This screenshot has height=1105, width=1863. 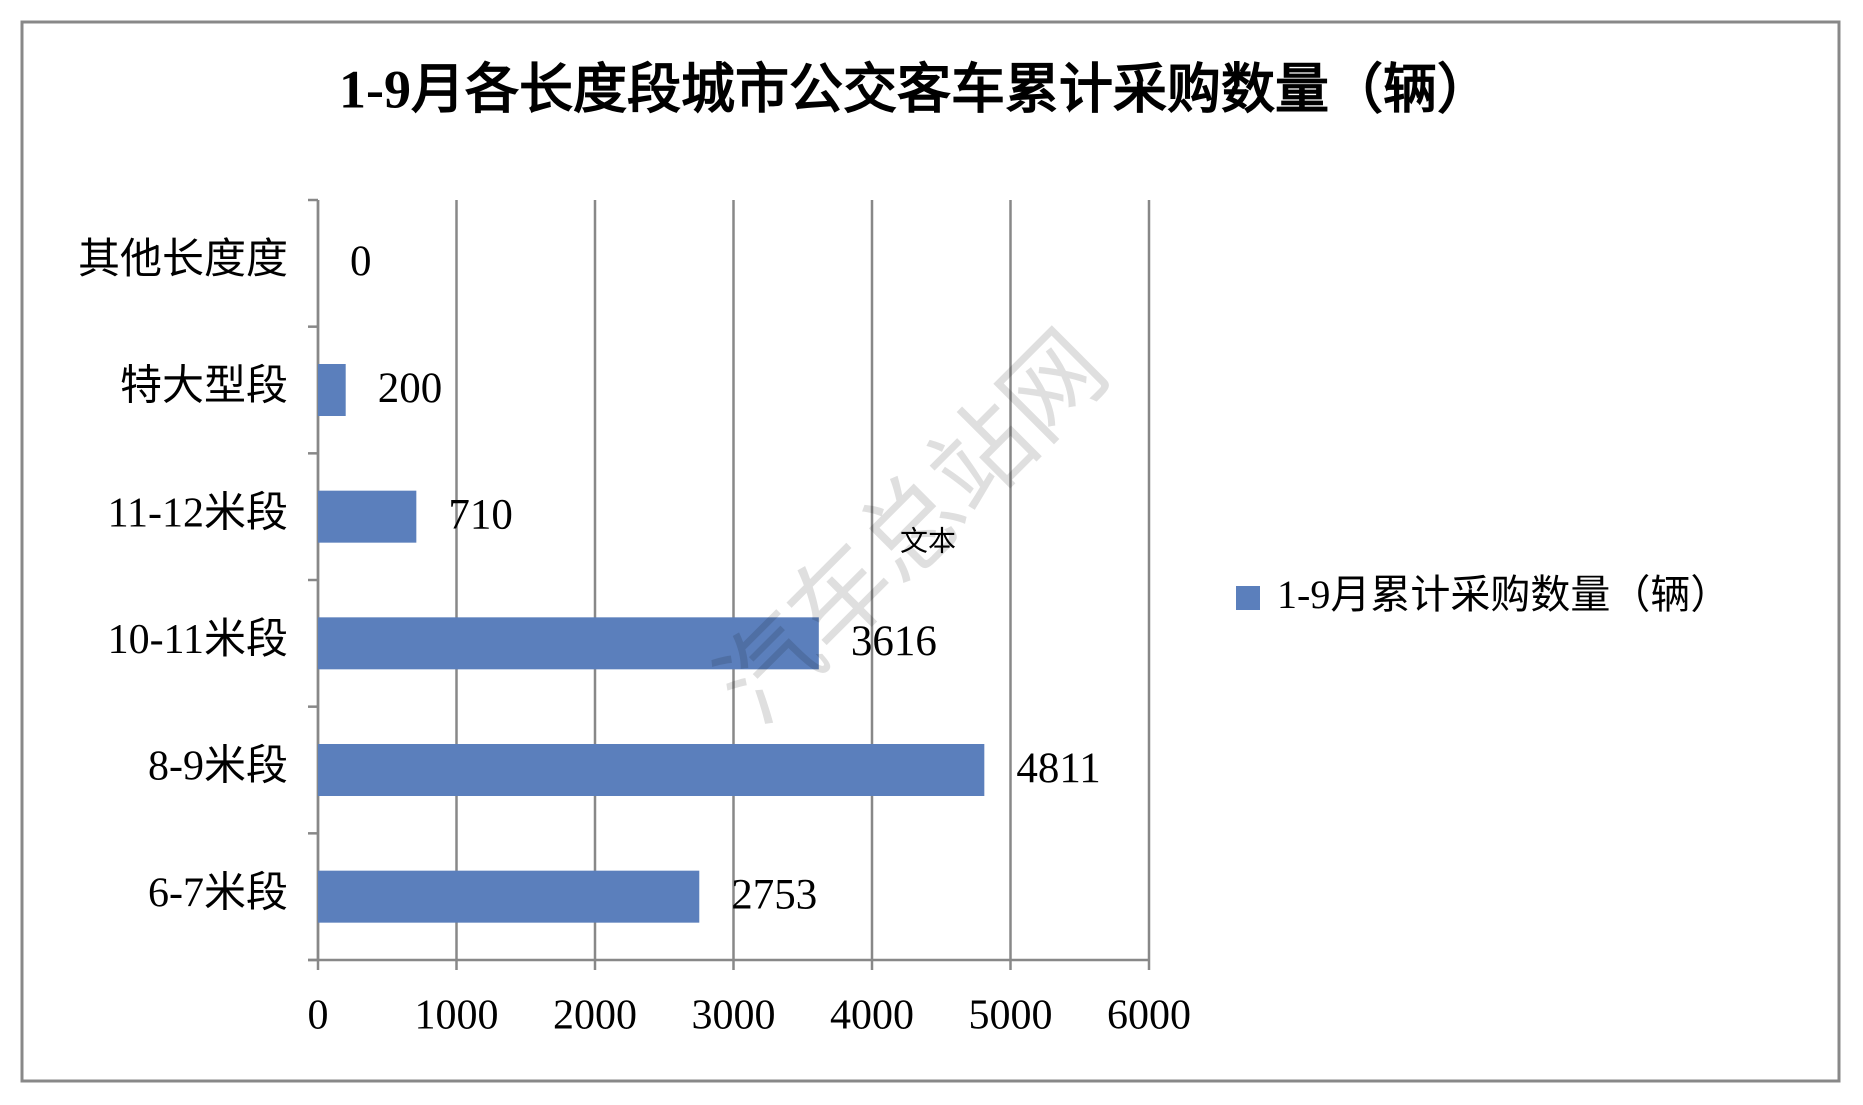 What do you see at coordinates (318, 1016) in the screenshot?
I see `x-tick-label: 0` at bounding box center [318, 1016].